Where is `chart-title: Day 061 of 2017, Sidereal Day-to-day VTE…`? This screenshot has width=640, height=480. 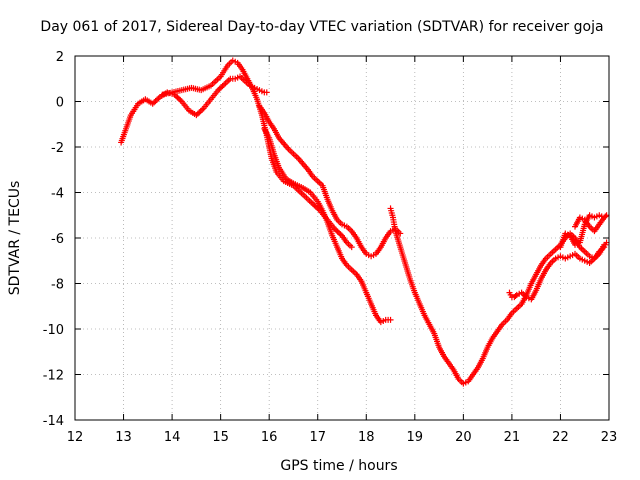 chart-title: Day 061 of 2017, Sidereal Day-to-day VTE… is located at coordinates (321, 27).